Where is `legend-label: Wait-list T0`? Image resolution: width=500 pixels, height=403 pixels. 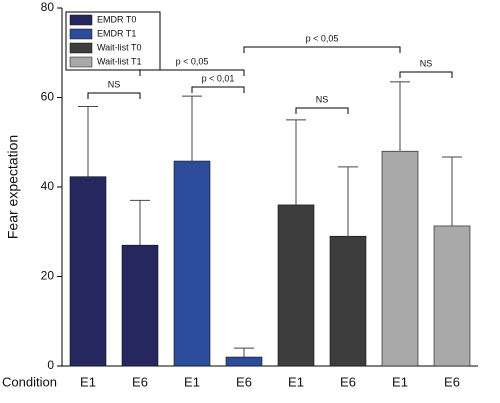 legend-label: Wait-list T0 is located at coordinates (119, 47).